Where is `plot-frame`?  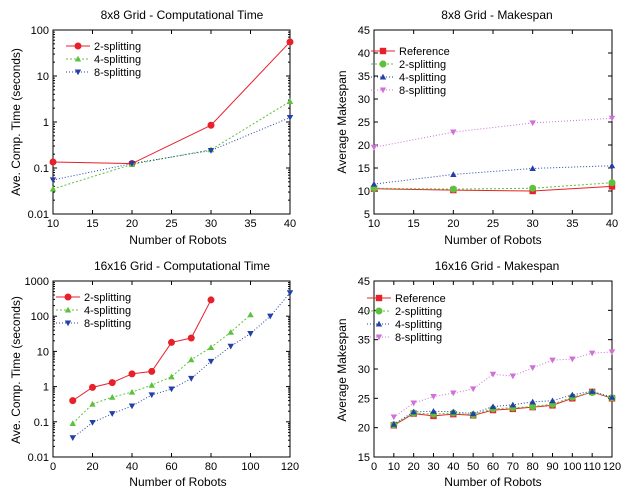 plot-frame is located at coordinates (171, 122).